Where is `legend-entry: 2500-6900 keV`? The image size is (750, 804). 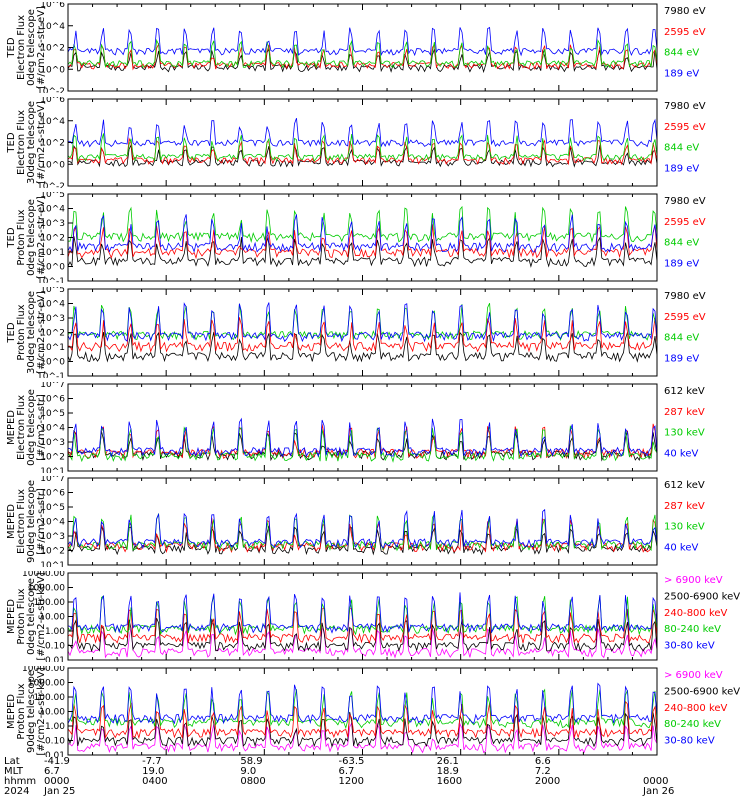 legend-entry: 2500-6900 keV is located at coordinates (702, 596).